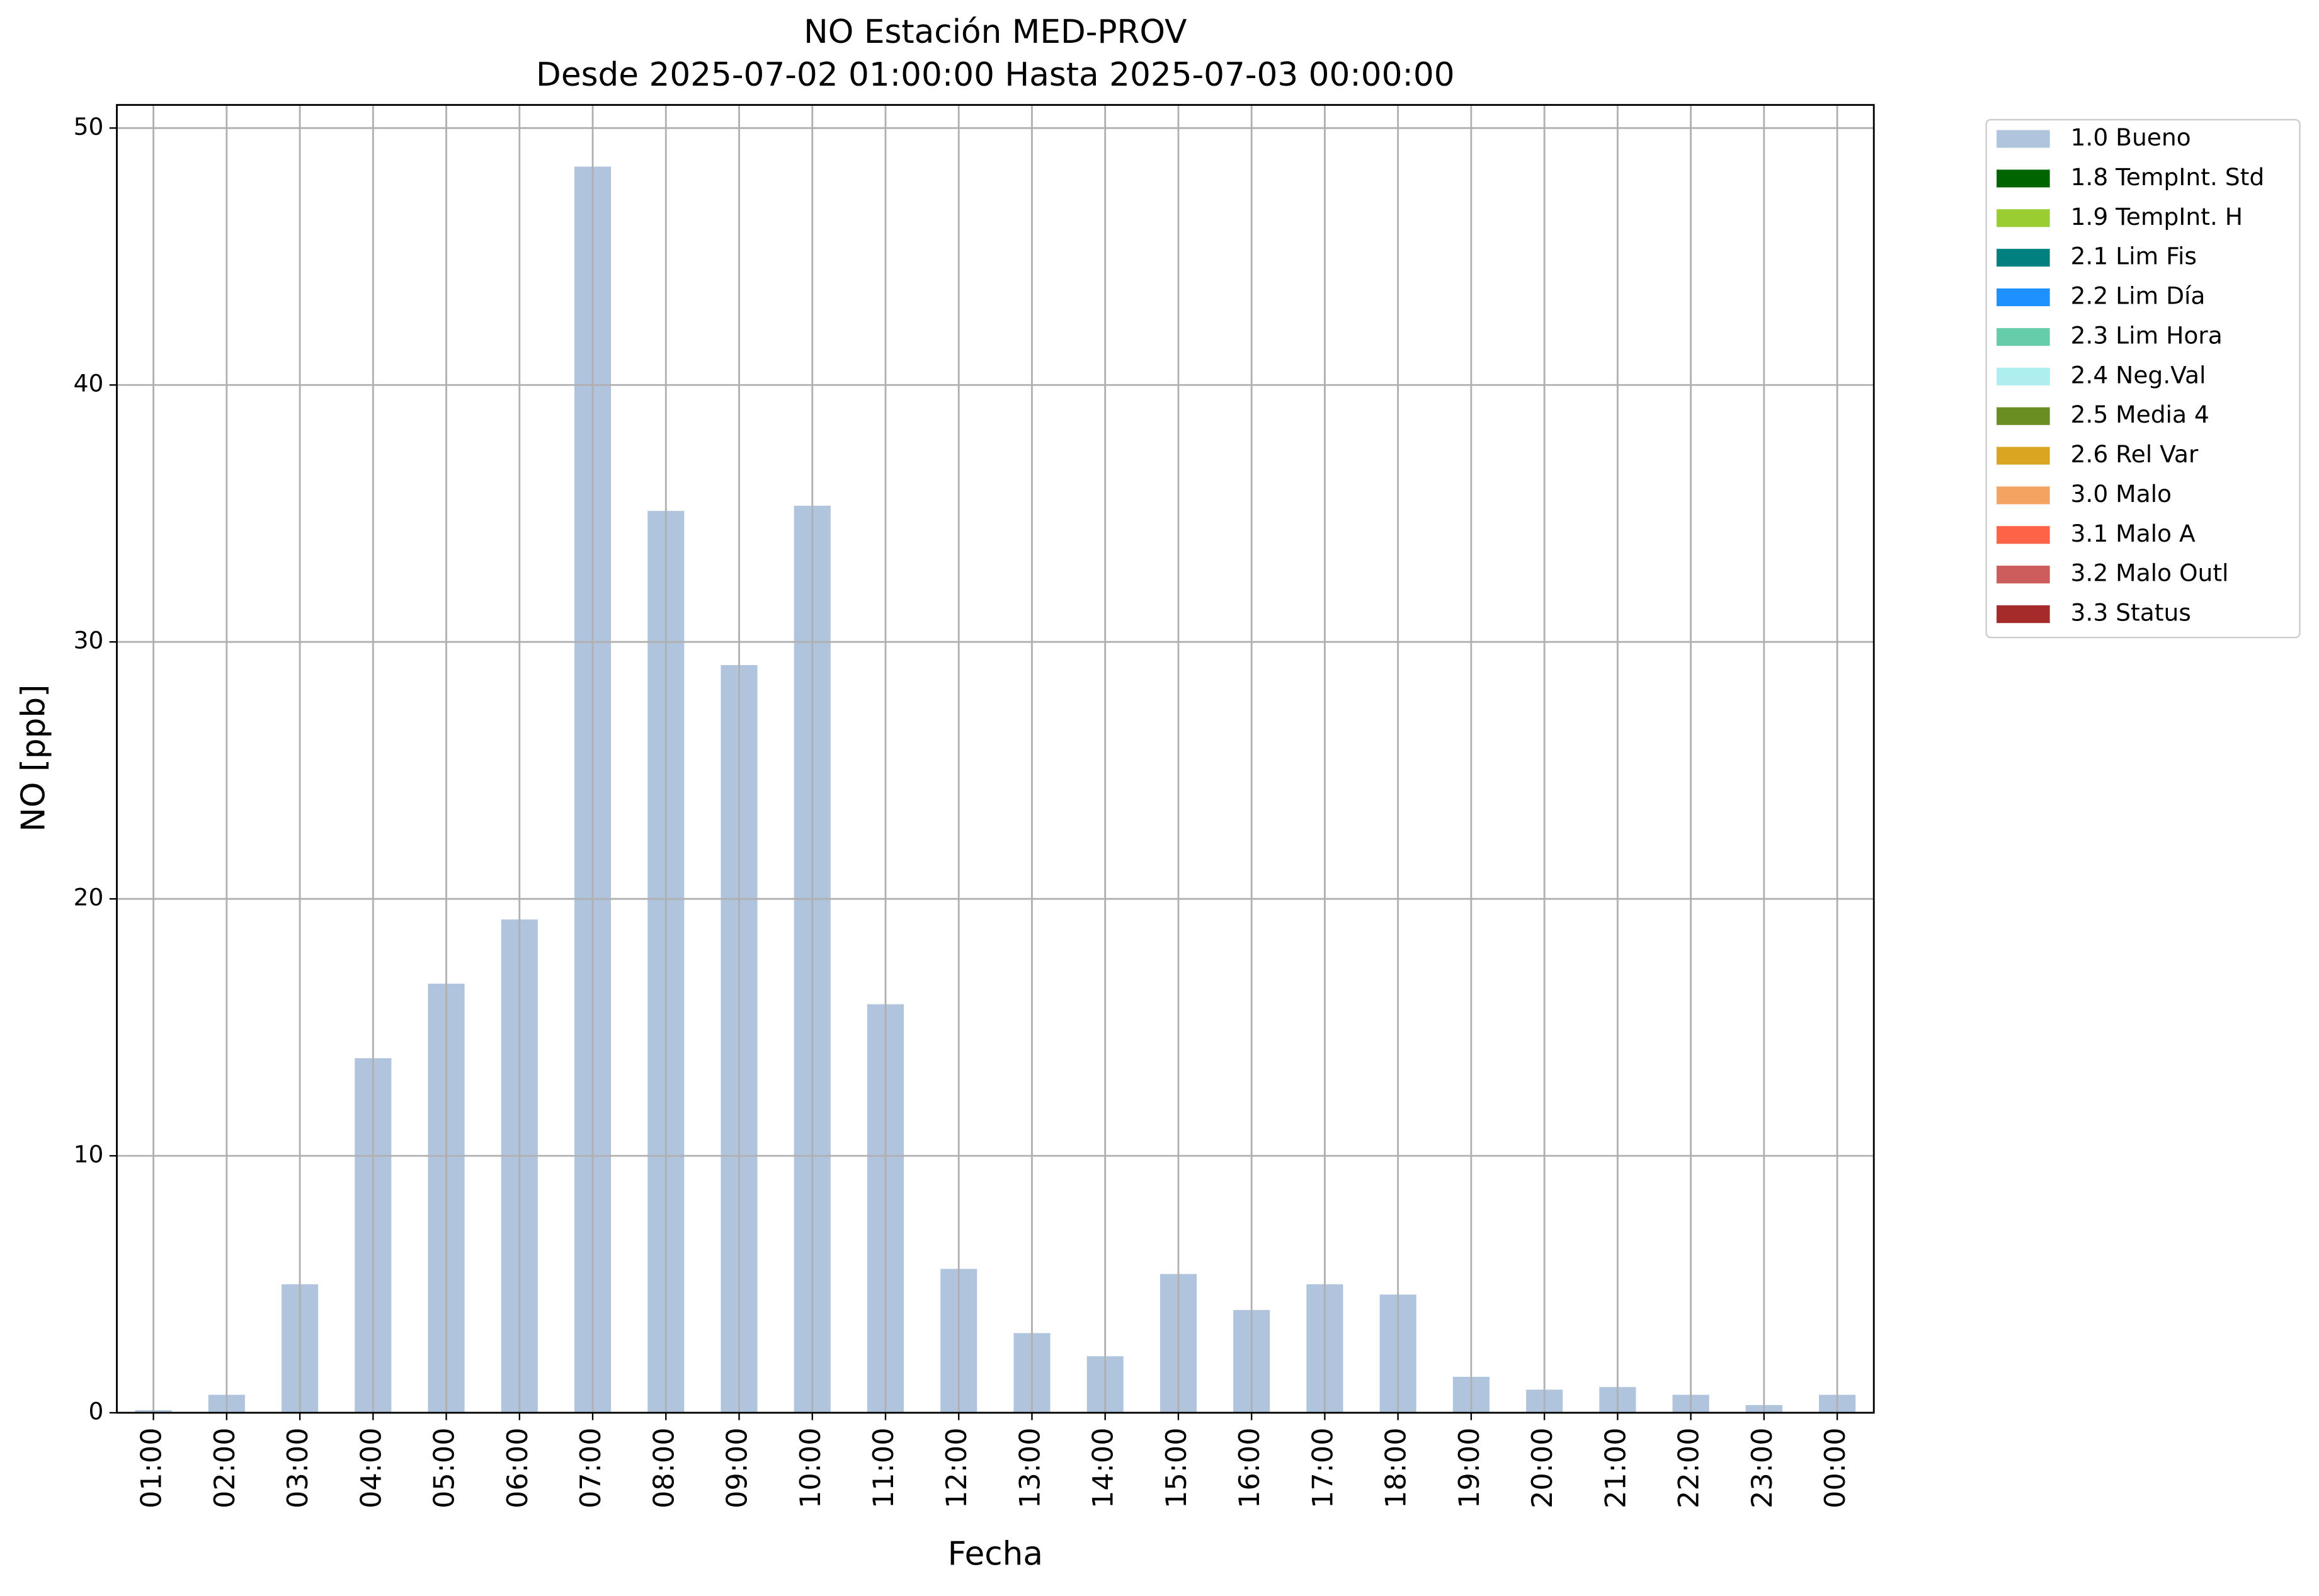 The image size is (2319, 1596). Describe the element at coordinates (2138, 296) in the screenshot. I see `legend-label: 2.2 Lim Día` at that location.